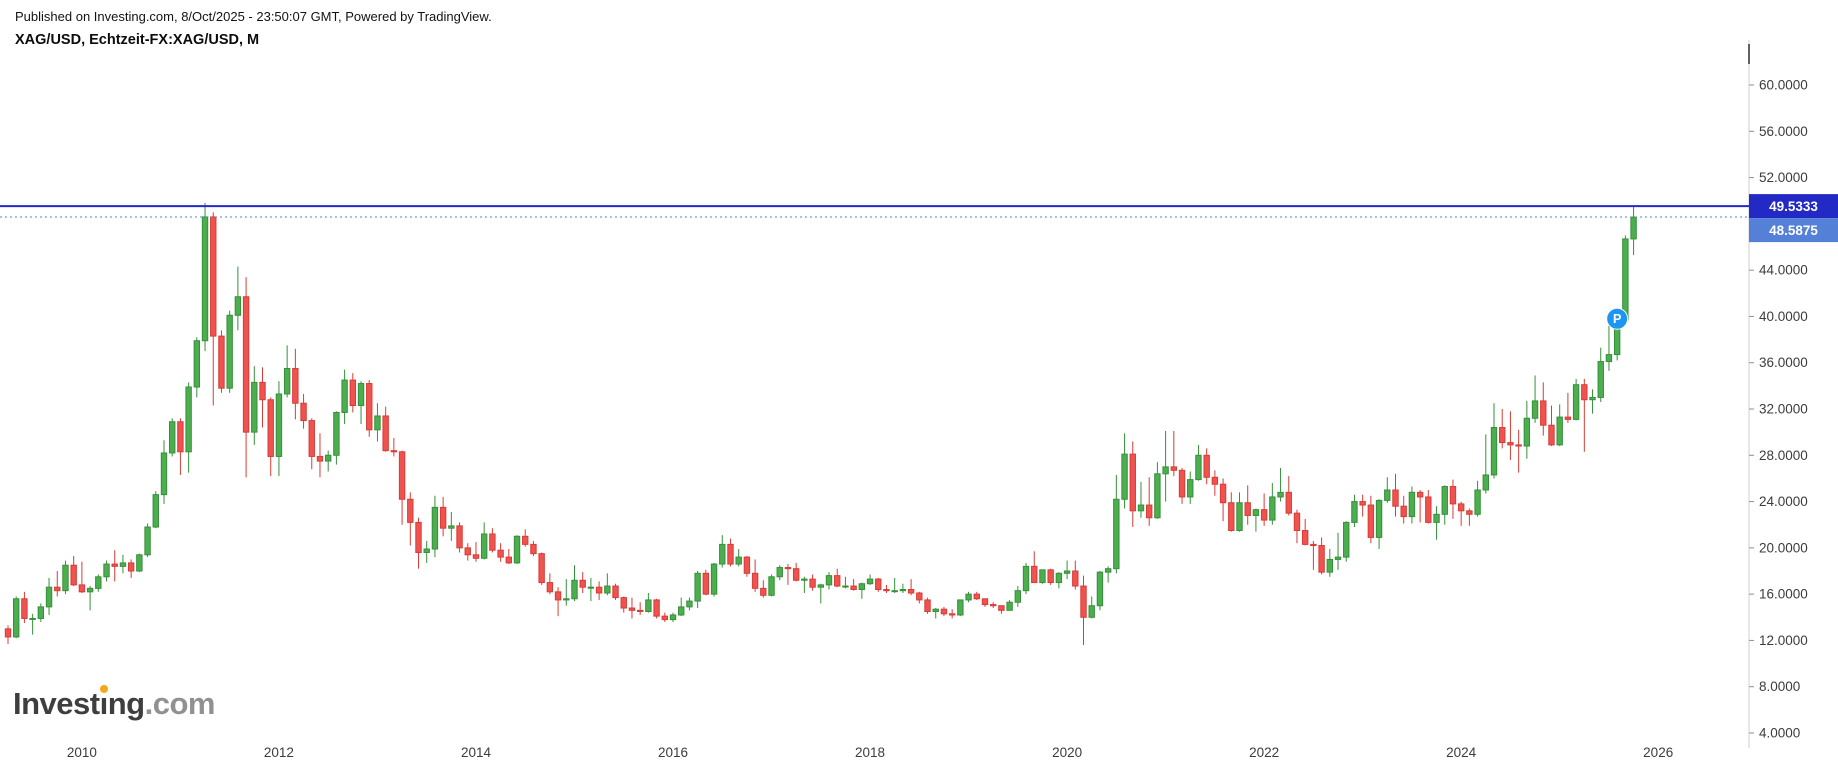 The image size is (1838, 770). What do you see at coordinates (870, 752) in the screenshot?
I see `time-axis: 2010 2012 2014 2016 2018 2020 2022 2024 2026` at bounding box center [870, 752].